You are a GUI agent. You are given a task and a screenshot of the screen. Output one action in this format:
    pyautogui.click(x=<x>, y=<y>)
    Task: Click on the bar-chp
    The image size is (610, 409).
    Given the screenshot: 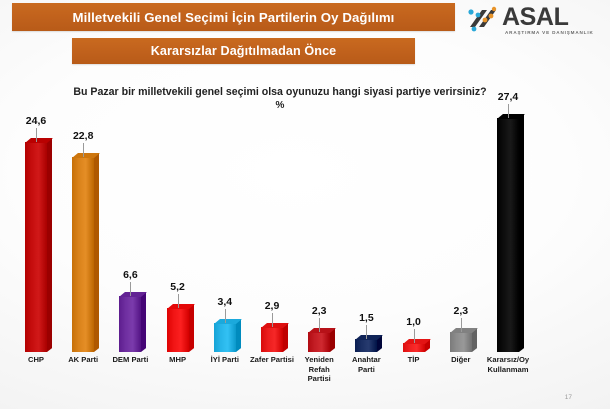 What is the action you would take?
    pyautogui.click(x=39, y=244)
    